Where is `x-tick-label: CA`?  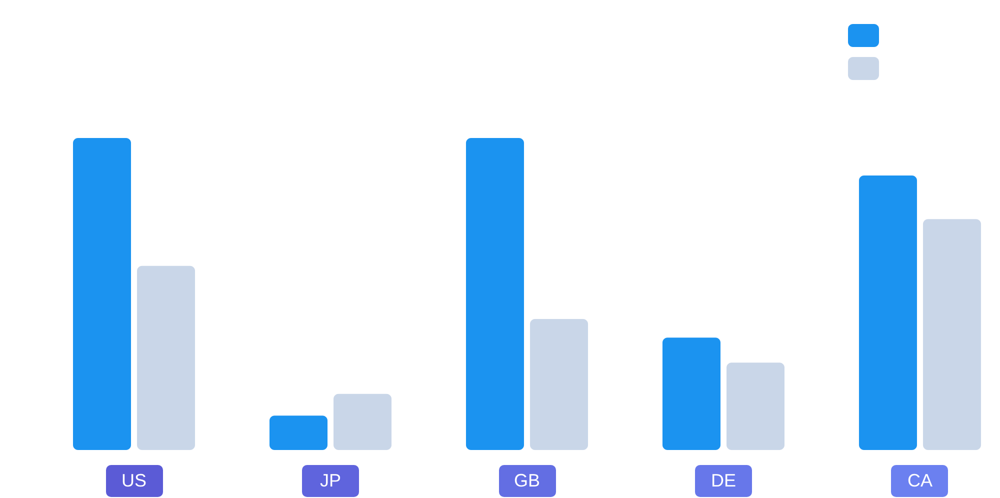 x-tick-label: CA is located at coordinates (919, 480).